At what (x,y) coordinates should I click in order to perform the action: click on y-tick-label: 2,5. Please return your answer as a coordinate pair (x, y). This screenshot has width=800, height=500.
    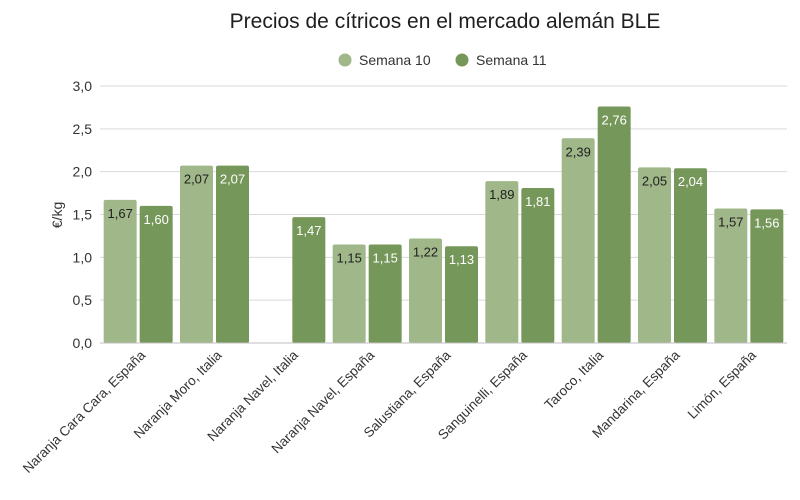
    Looking at the image, I should click on (83, 129).